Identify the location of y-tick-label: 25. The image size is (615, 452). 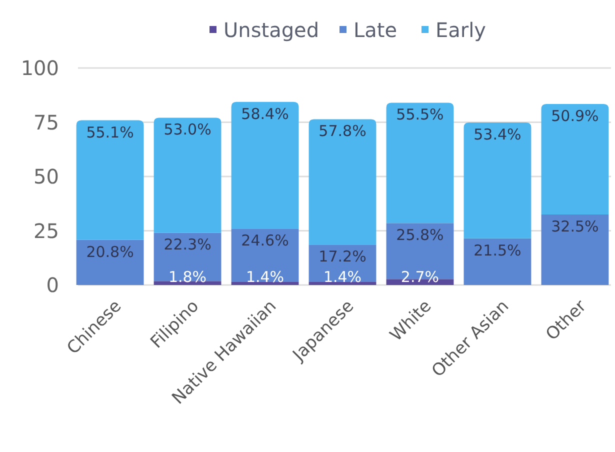
(46, 230).